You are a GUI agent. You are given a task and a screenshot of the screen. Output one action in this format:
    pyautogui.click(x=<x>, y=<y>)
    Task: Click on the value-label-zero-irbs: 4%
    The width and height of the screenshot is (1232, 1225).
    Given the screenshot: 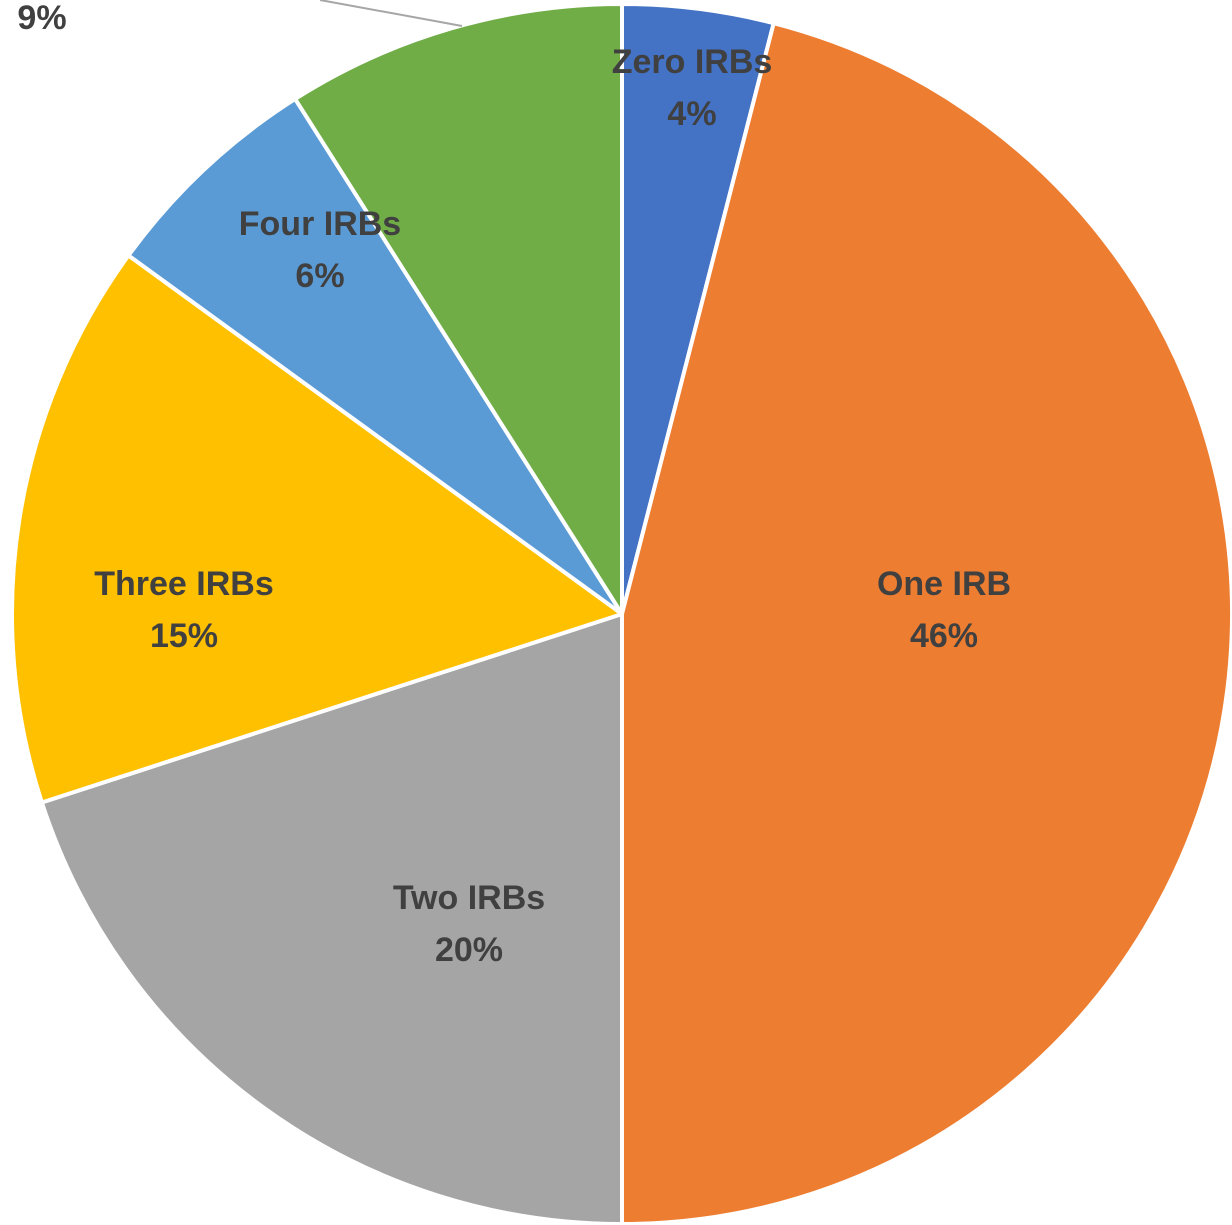 What is the action you would take?
    pyautogui.click(x=691, y=114)
    